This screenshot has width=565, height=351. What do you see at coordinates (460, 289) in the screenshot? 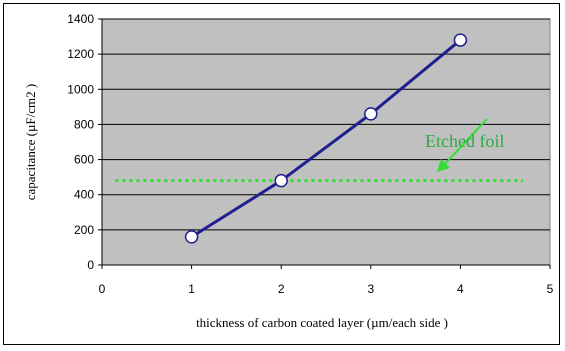
I see `x-tick-label: 4` at bounding box center [460, 289].